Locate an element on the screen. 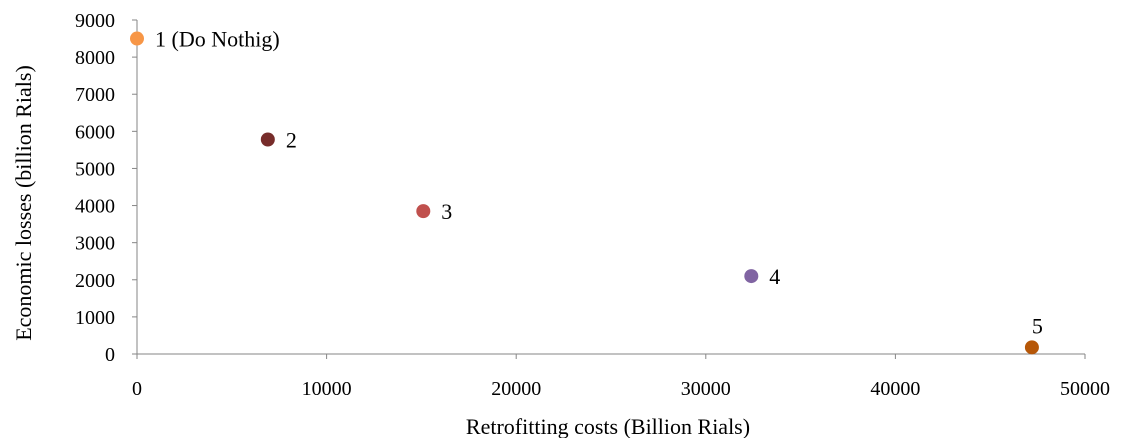  x-tick-label: 50000 is located at coordinates (1085, 389).